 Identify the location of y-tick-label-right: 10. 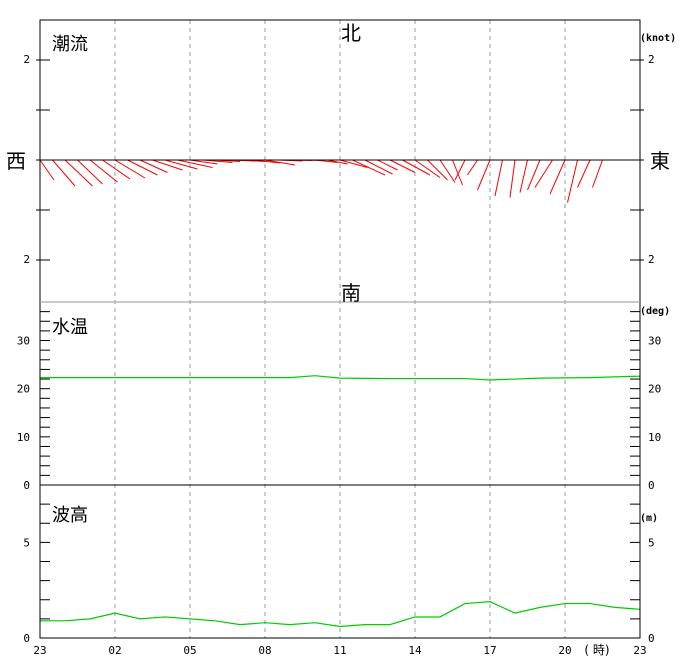
(654, 437).